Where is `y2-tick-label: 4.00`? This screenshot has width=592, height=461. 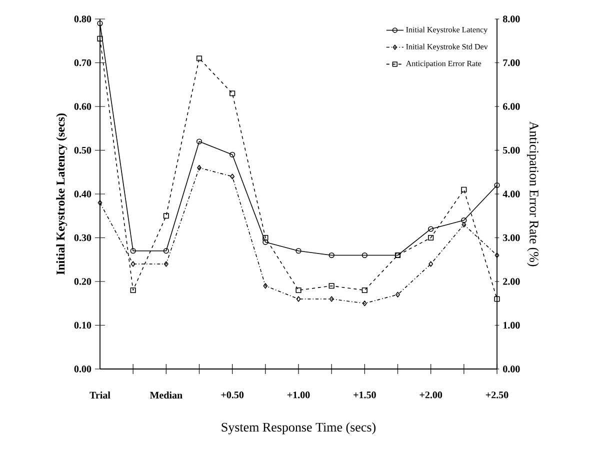 y2-tick-label: 4.00 is located at coordinates (511, 194).